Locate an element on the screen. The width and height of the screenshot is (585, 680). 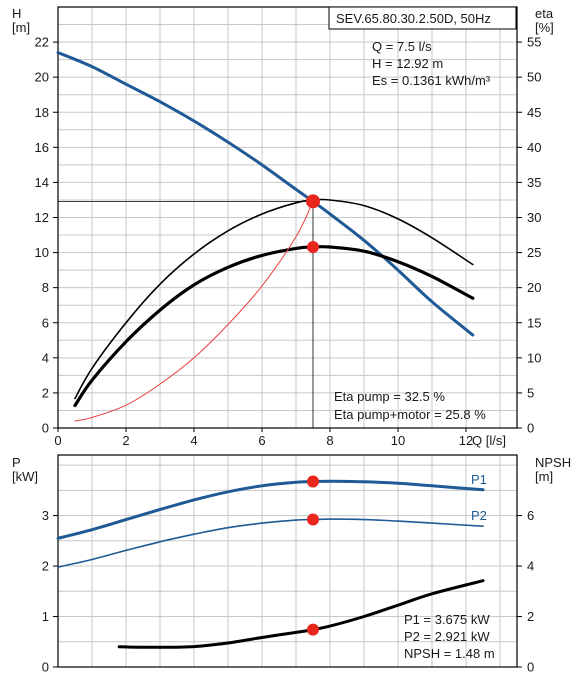
panel1-right-tick-label: 25 is located at coordinates (534, 252).